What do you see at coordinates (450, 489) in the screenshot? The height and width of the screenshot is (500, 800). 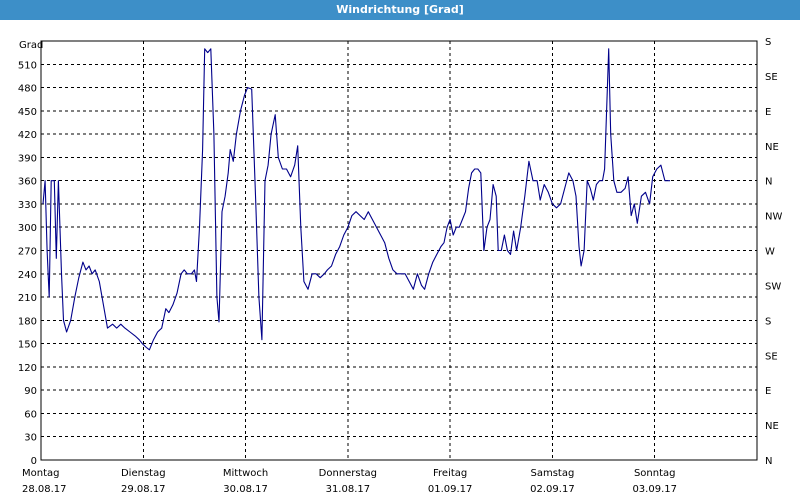 I see `x-date-label: 01.09.17` at bounding box center [450, 489].